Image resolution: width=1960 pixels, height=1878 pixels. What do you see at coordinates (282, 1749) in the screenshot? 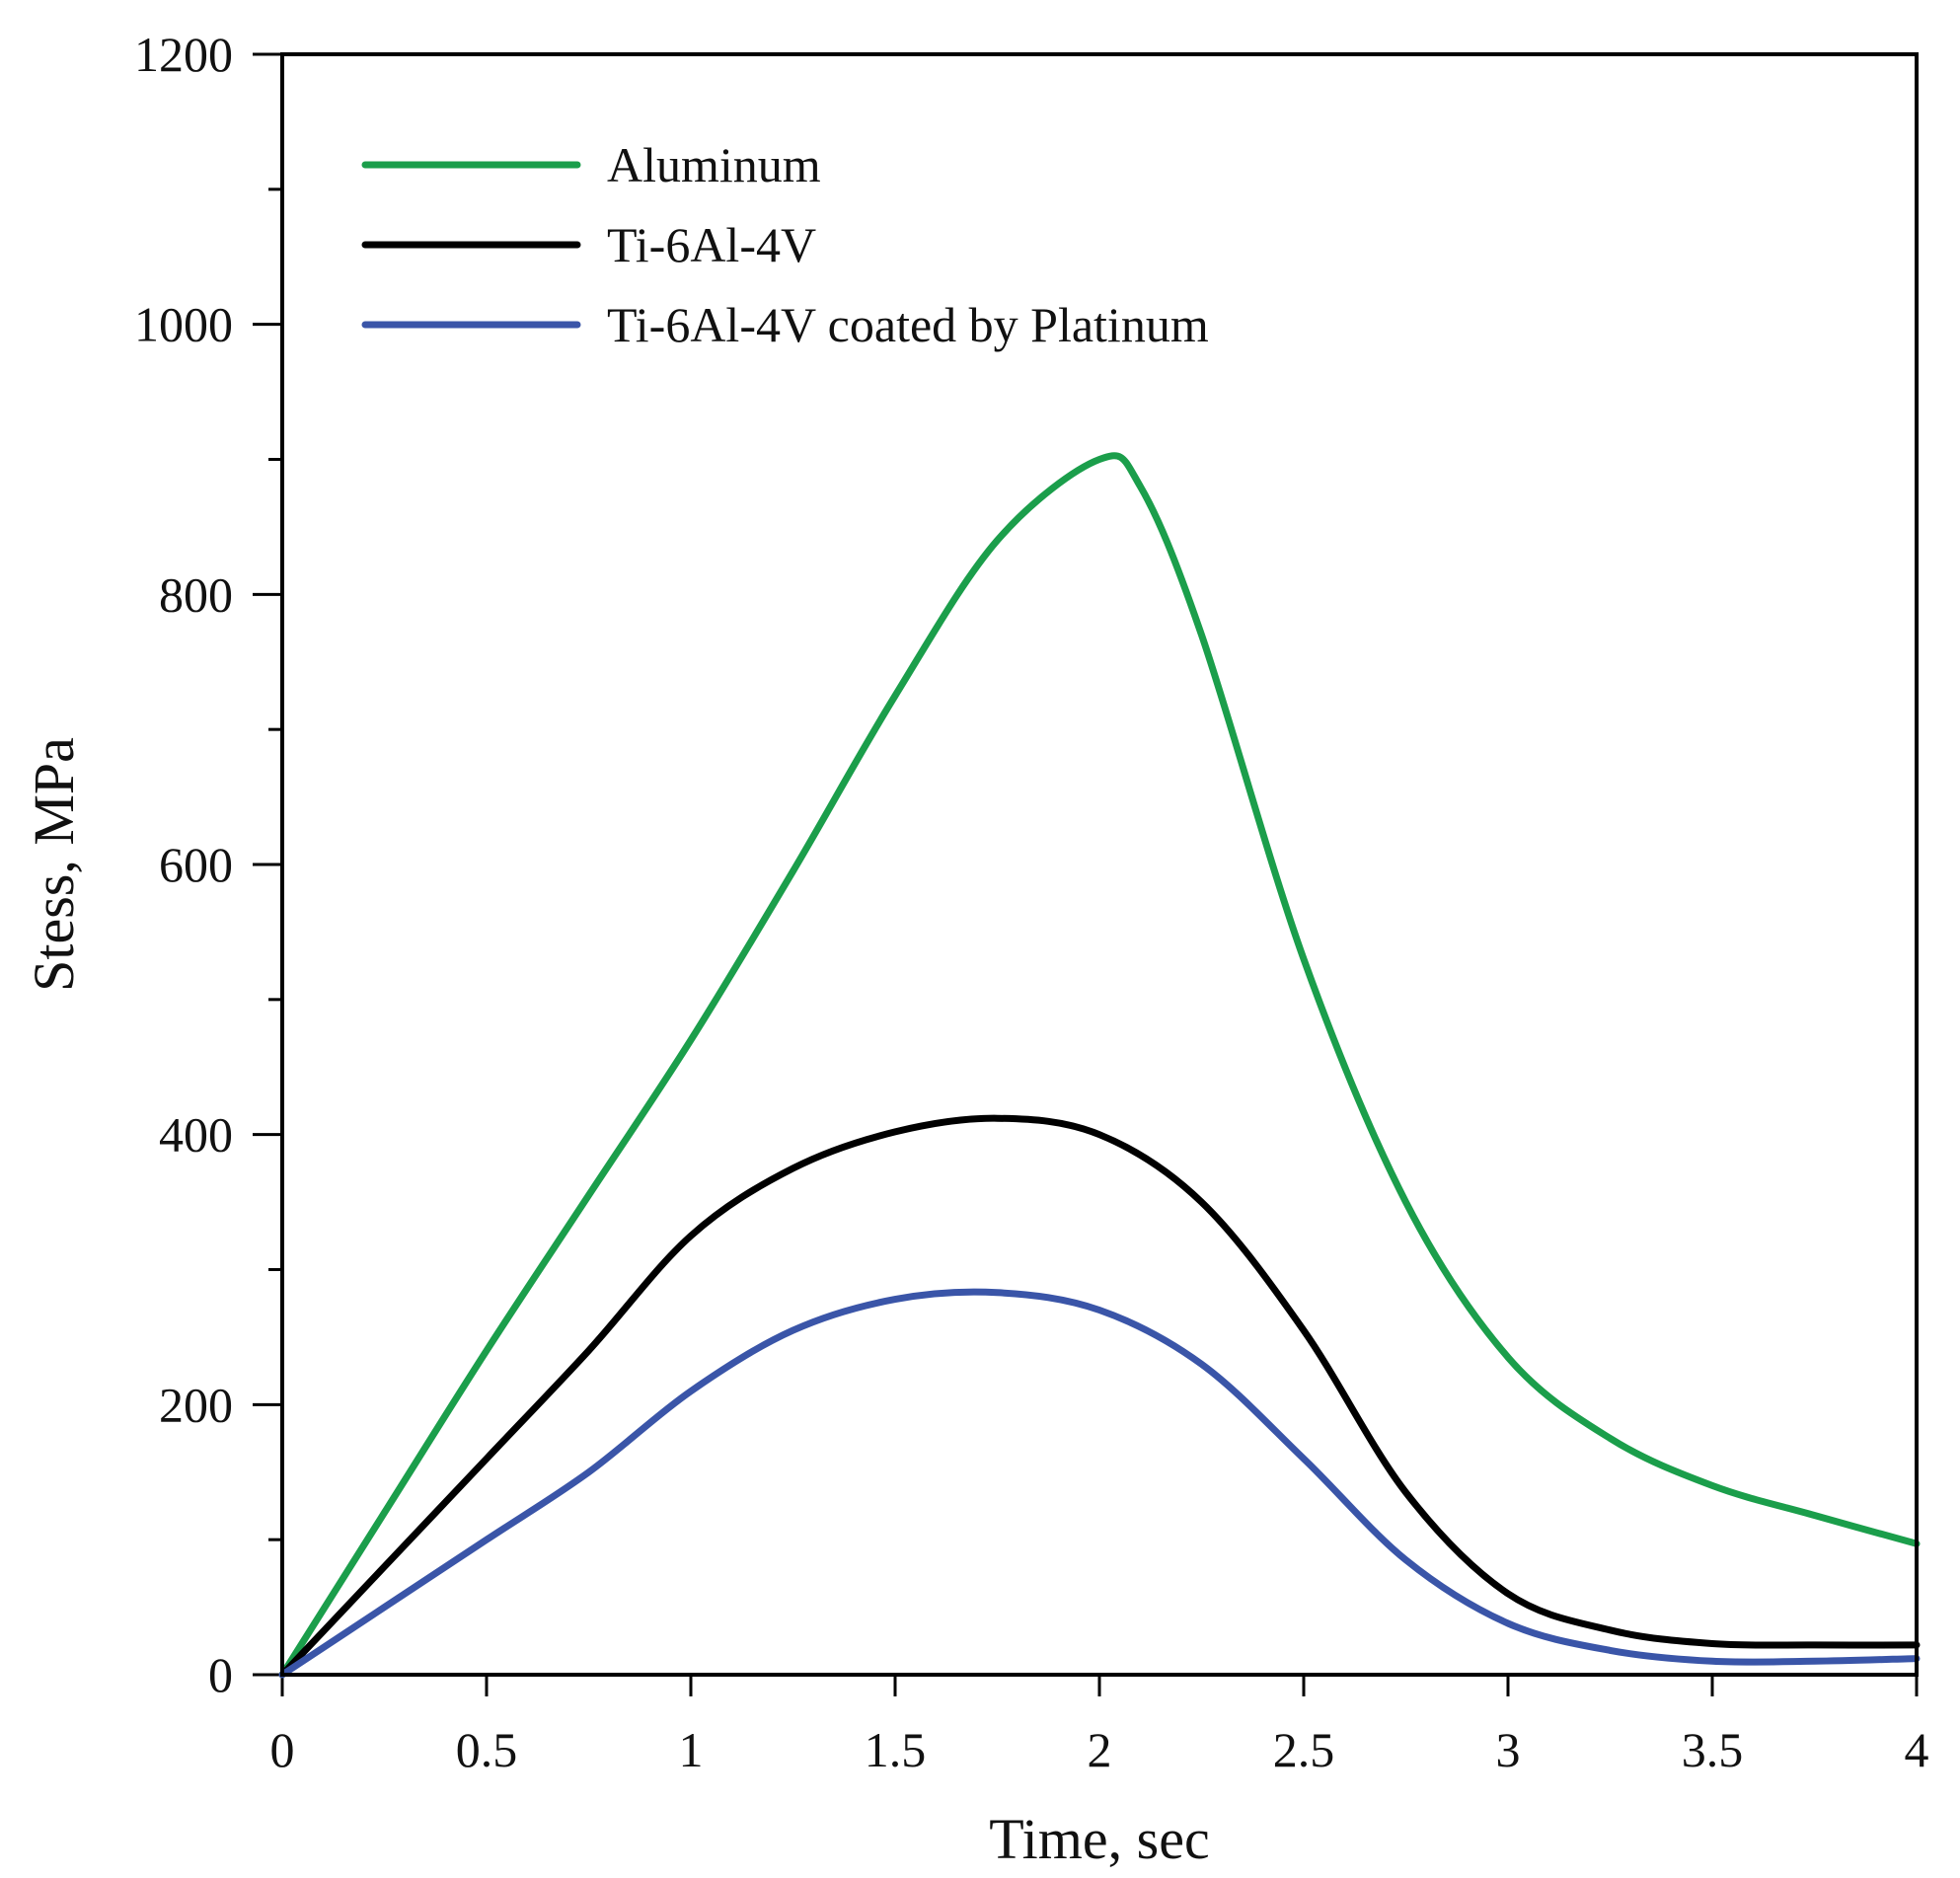
I see `x-tick-label: 0` at bounding box center [282, 1749].